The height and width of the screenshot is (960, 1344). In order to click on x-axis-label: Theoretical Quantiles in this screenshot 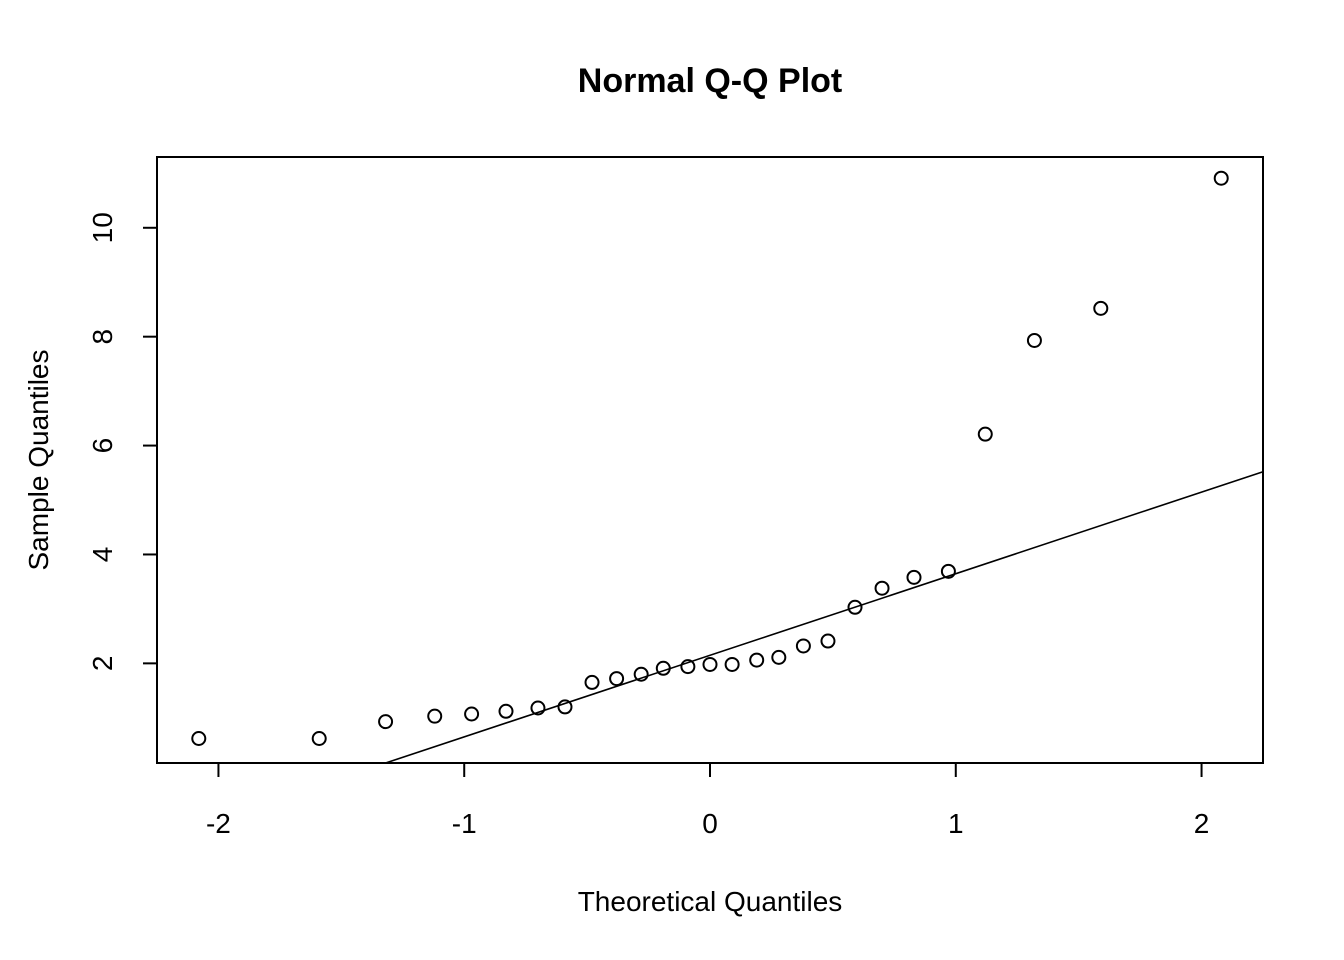, I will do `click(710, 901)`.